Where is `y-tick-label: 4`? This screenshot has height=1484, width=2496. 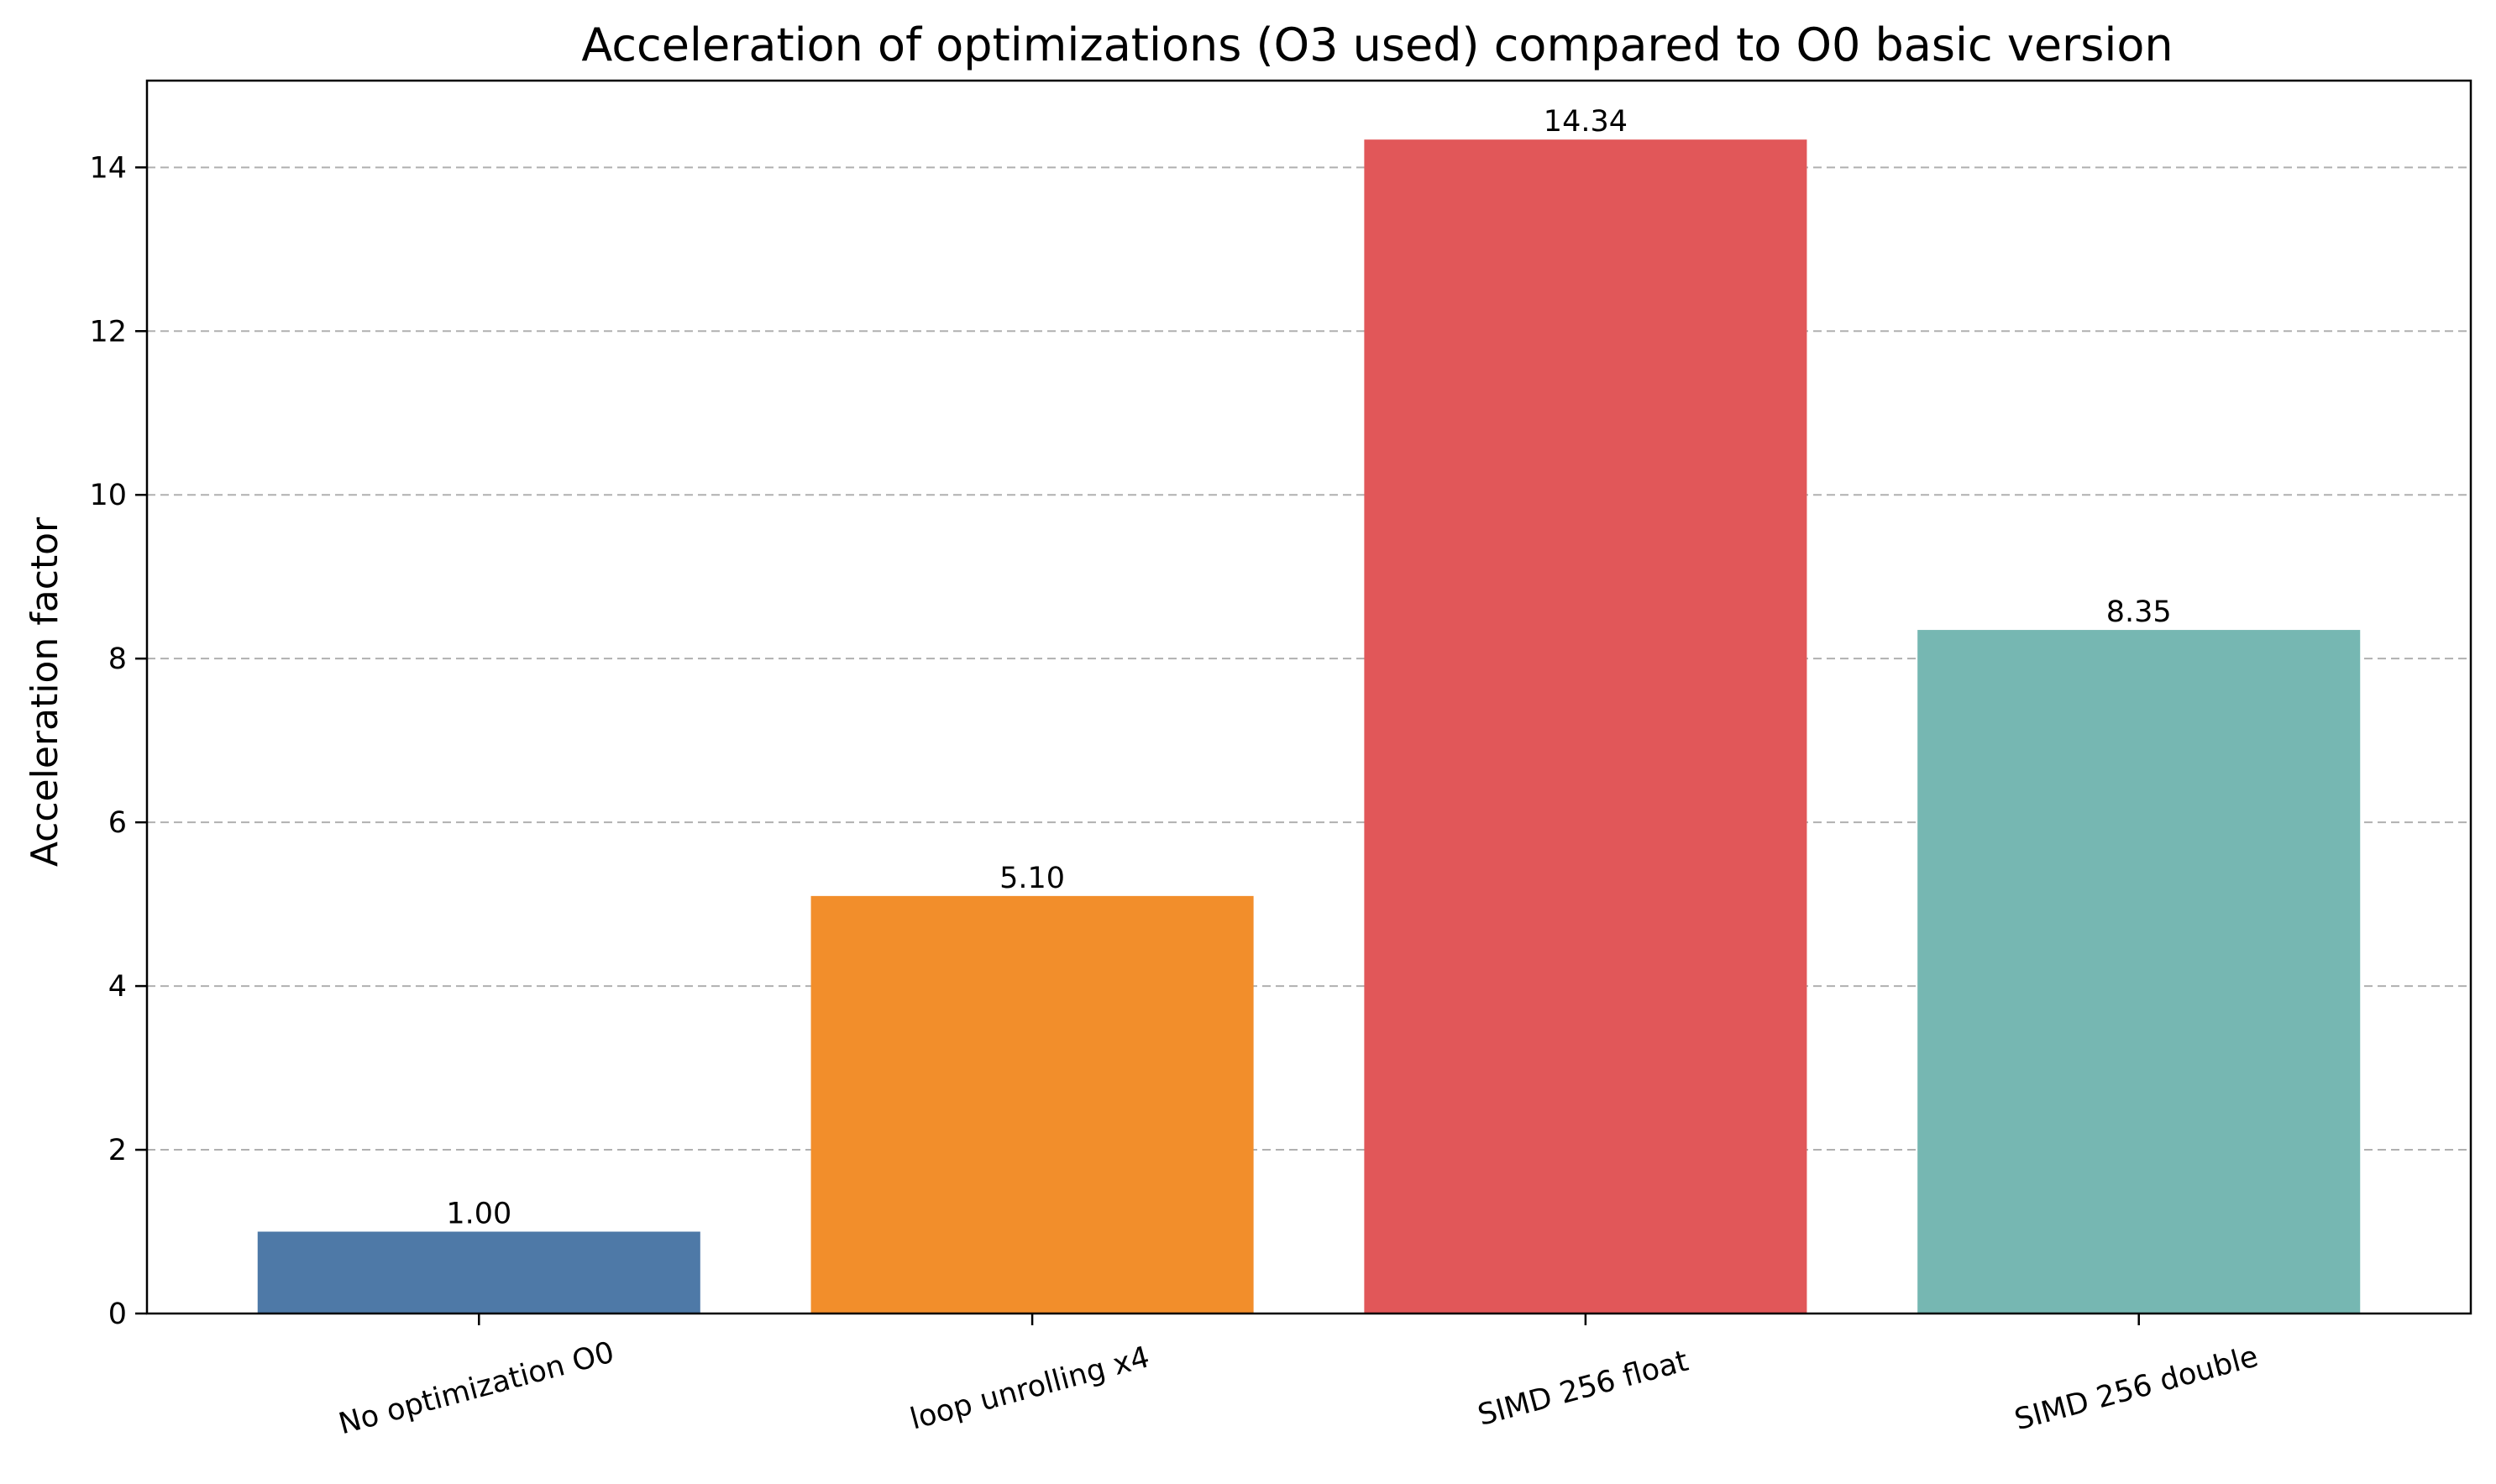 y-tick-label: 4 is located at coordinates (117, 987).